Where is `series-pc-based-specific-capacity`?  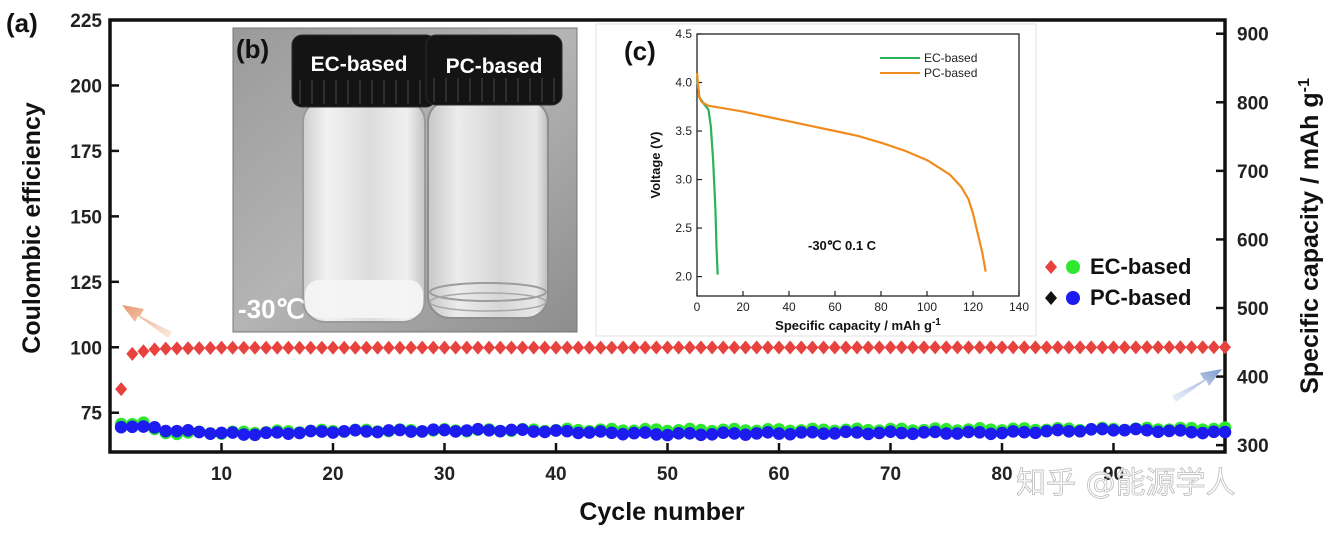 series-pc-based-specific-capacity is located at coordinates (673, 431).